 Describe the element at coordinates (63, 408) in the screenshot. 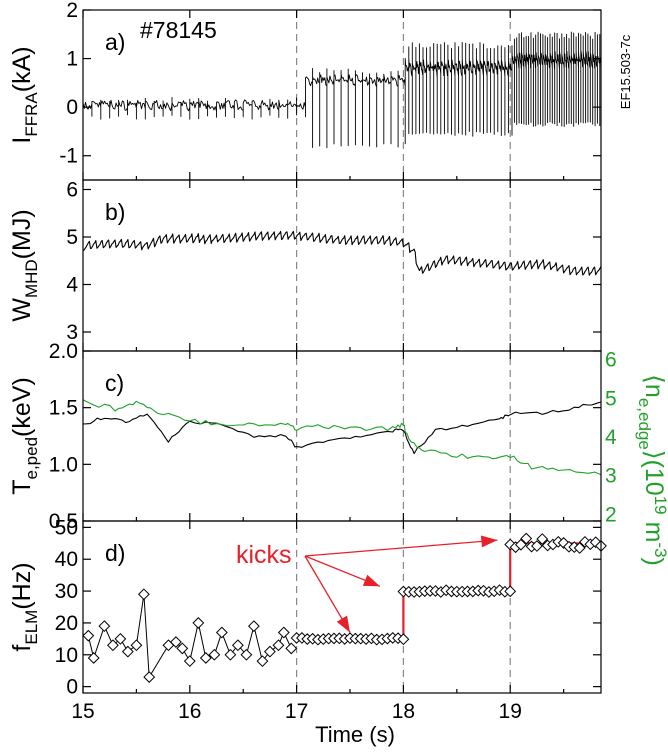

I see `y-tick-label: 1.5` at that location.